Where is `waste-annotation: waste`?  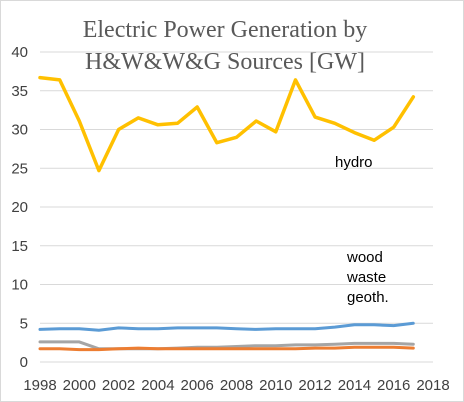 waste-annotation: waste is located at coordinates (366, 277).